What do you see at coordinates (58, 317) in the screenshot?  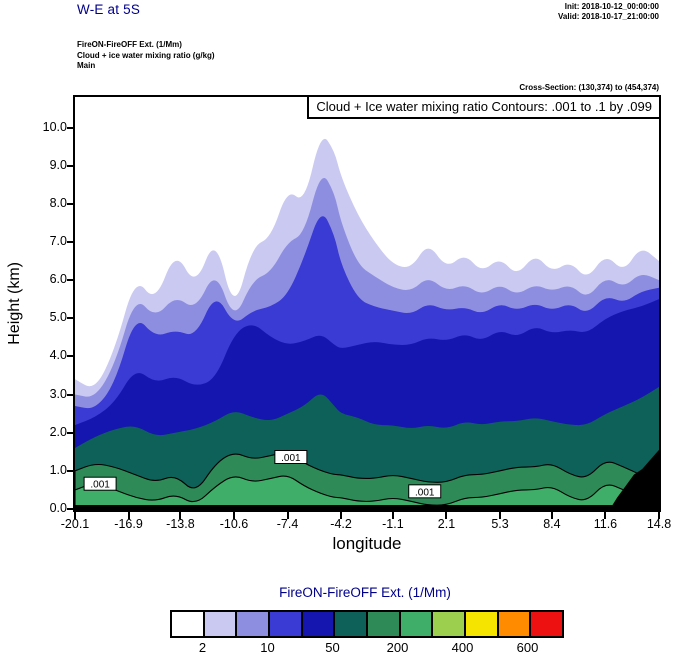 I see `y-tick-label: 5.0` at bounding box center [58, 317].